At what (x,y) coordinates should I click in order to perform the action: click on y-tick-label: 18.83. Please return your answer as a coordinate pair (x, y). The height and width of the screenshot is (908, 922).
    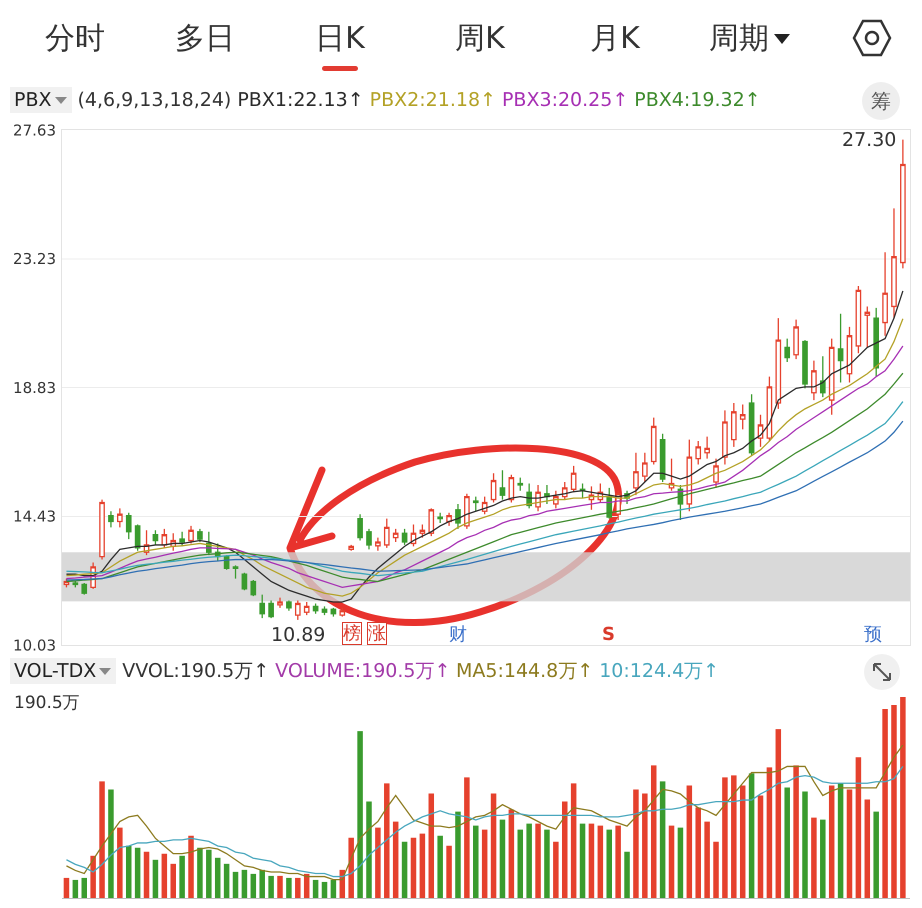
    Looking at the image, I should click on (34, 387).